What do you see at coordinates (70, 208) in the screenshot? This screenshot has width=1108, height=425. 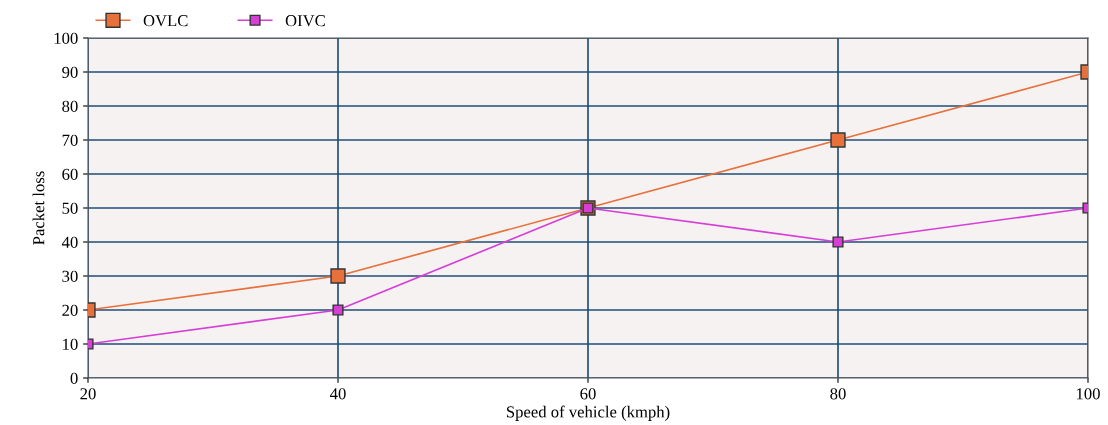 I see `y-tick-label: 50` at bounding box center [70, 208].